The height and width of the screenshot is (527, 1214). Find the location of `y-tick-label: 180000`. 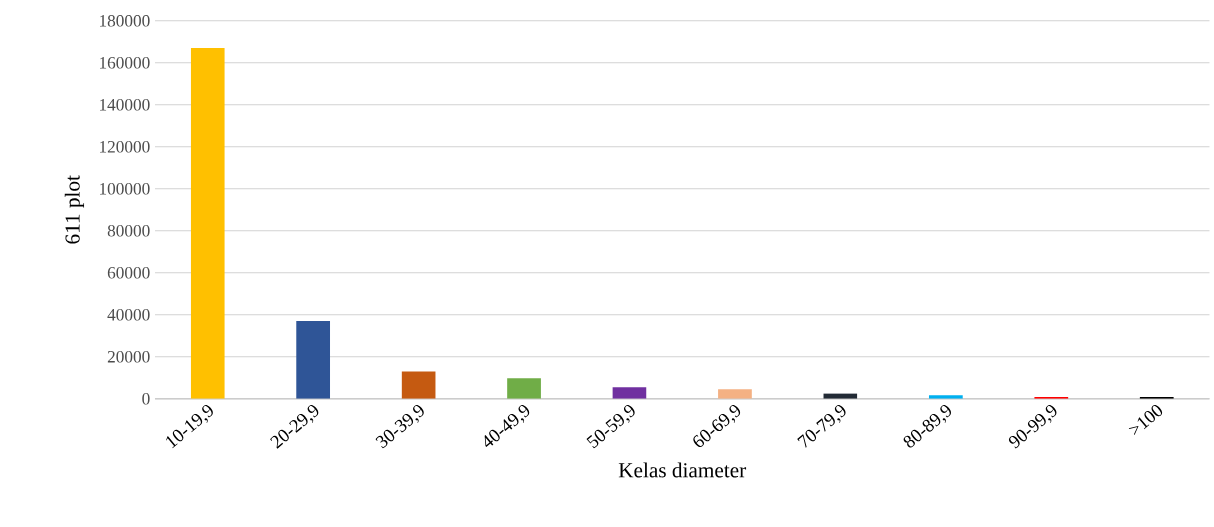

y-tick-label: 180000 is located at coordinates (125, 21).